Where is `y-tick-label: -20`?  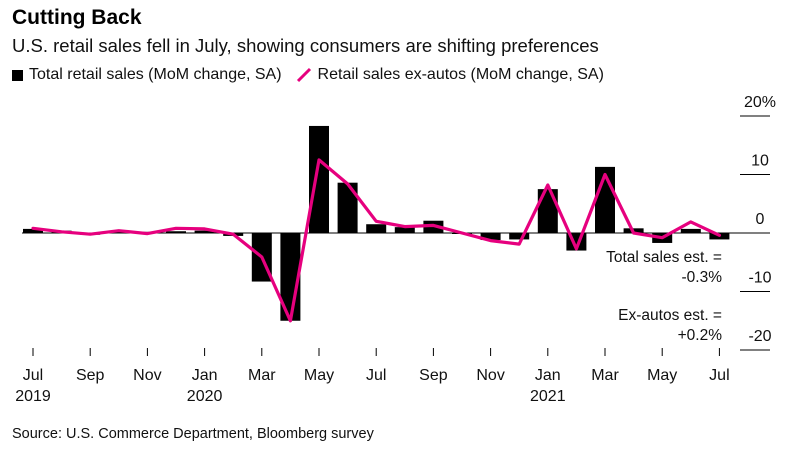
y-tick-label: -20 is located at coordinates (759, 336).